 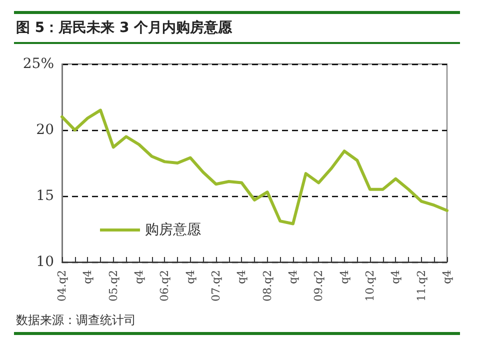 What do you see at coordinates (38, 64) in the screenshot?
I see `y-tick-label: 25%` at bounding box center [38, 64].